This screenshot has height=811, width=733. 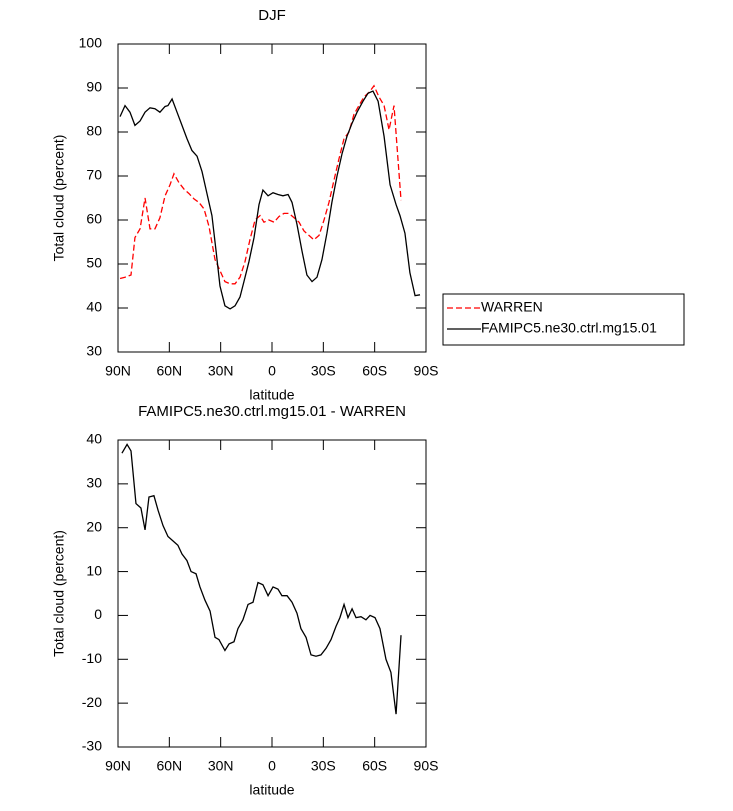 I want to click on y-tick-label: 50, so click(x=94, y=263).